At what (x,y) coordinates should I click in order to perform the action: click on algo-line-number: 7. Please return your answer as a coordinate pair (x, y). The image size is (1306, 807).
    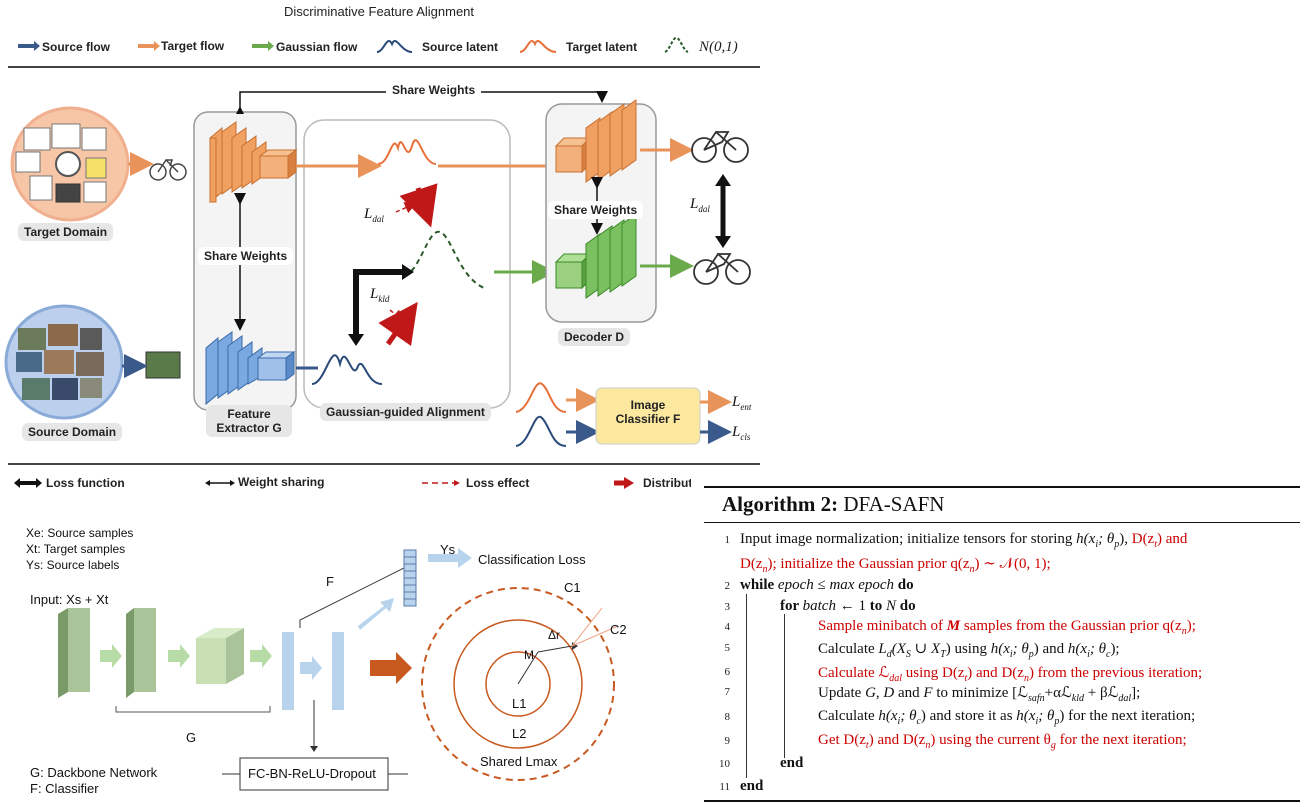
    Looking at the image, I should click on (727, 692).